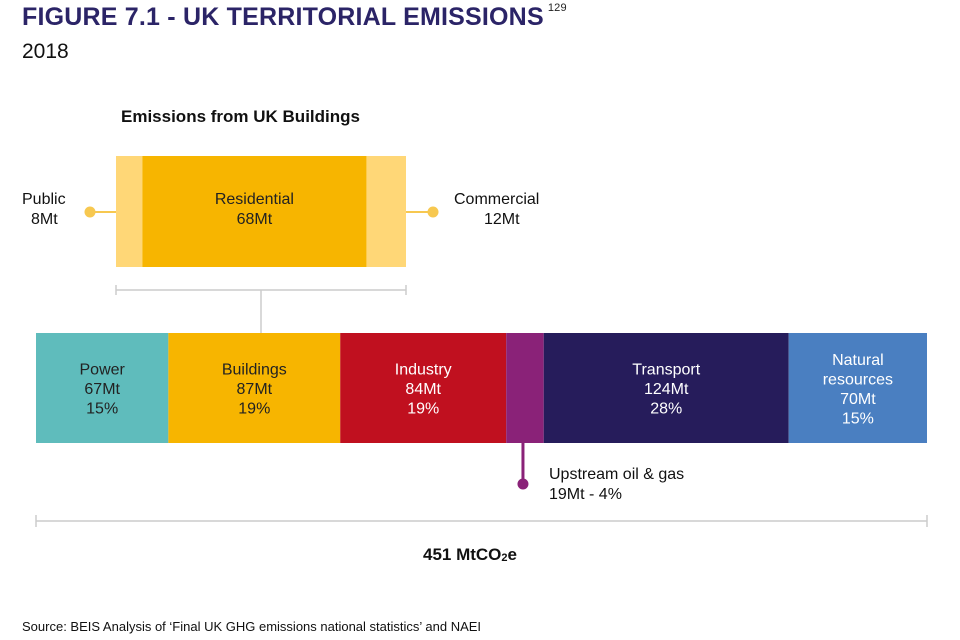 The width and height of the screenshot is (960, 640). What do you see at coordinates (433, 212) in the screenshot?
I see `commercial-callout-dot` at bounding box center [433, 212].